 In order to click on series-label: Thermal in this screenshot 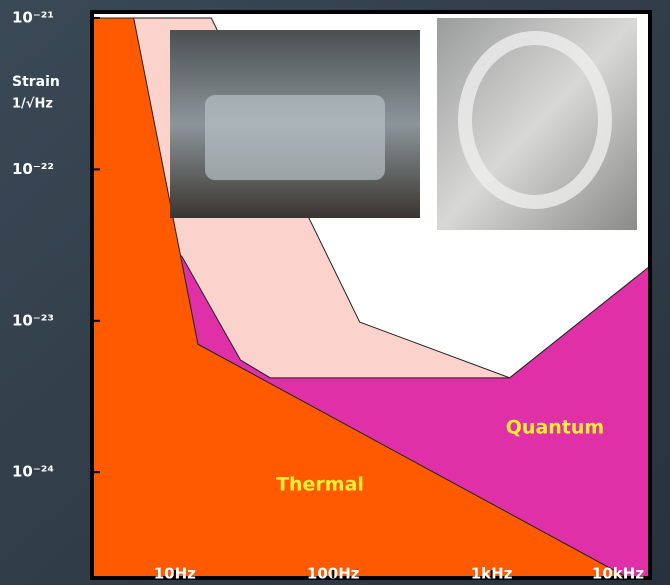, I will do `click(320, 485)`.